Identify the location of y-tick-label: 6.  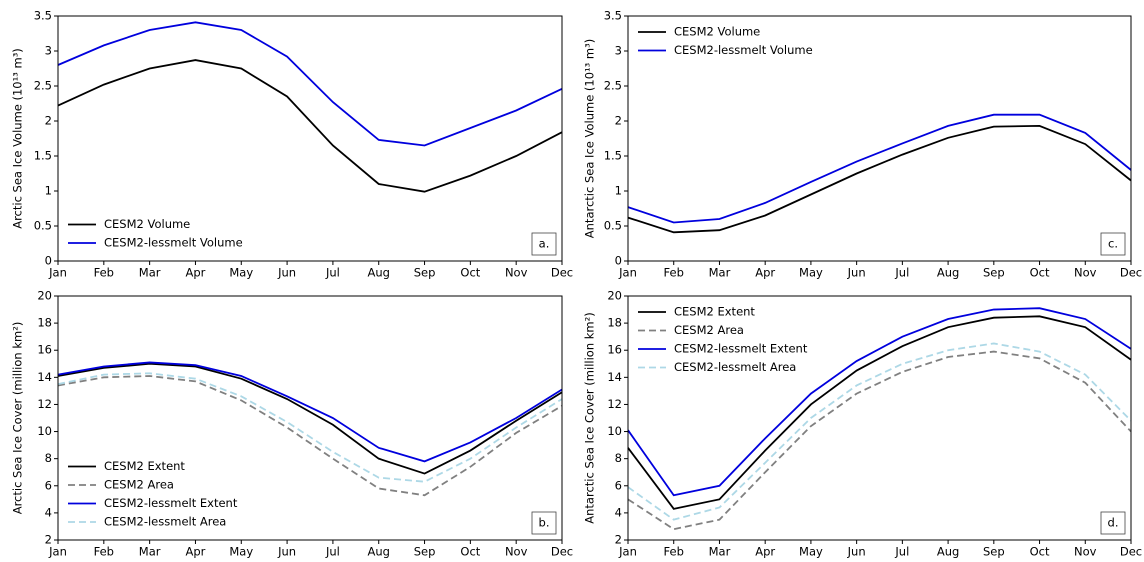
(48, 485).